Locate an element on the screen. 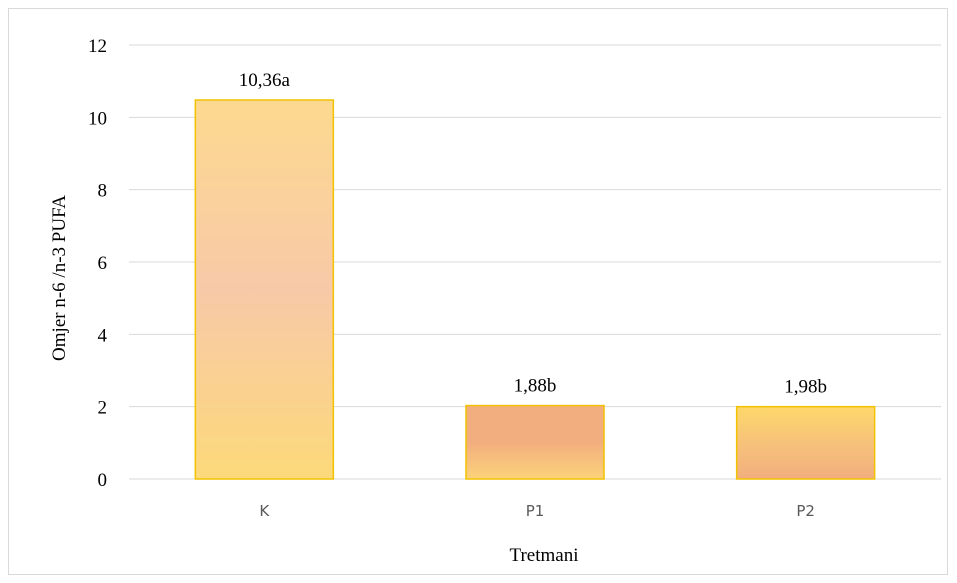  y-axis-title: Omjer n-6 /n-3 PUFA is located at coordinates (59, 278).